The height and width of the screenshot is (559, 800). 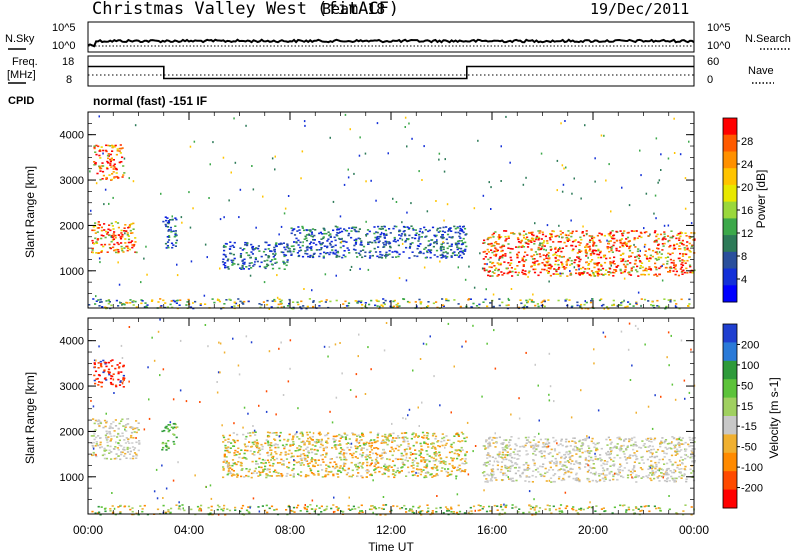 What do you see at coordinates (72, 272) in the screenshot?
I see `ytick-label: 1000` at bounding box center [72, 272].